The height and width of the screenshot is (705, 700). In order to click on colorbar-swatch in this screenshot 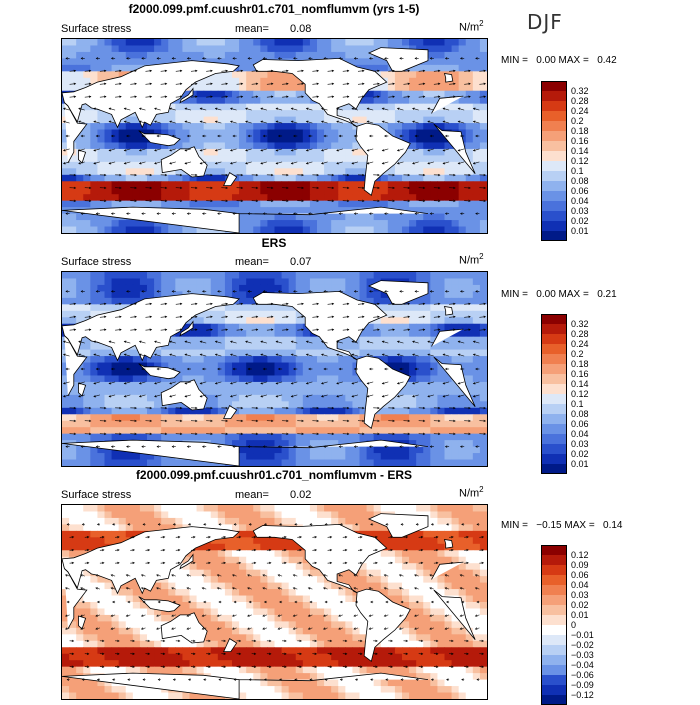, I will do `click(554, 226)`.